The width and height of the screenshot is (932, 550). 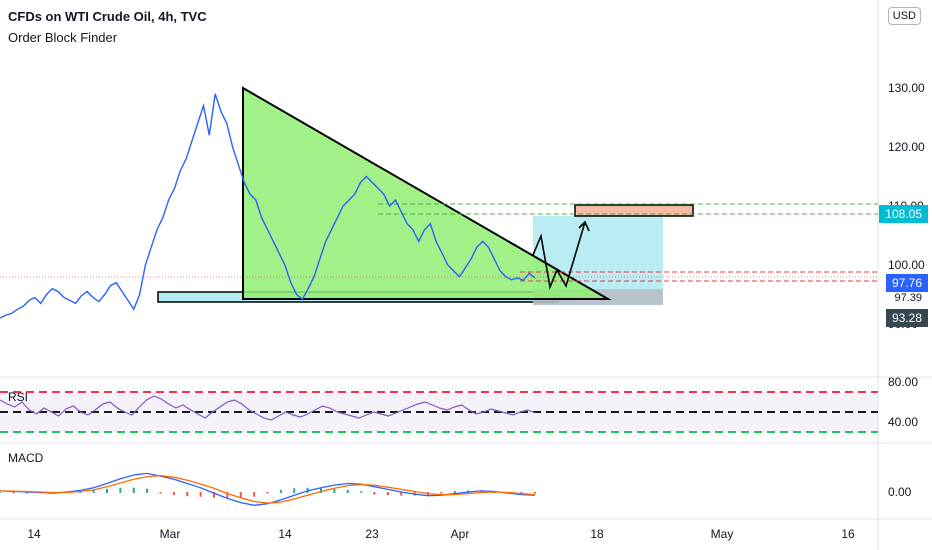 I want to click on projected-path, so click(x=559, y=255).